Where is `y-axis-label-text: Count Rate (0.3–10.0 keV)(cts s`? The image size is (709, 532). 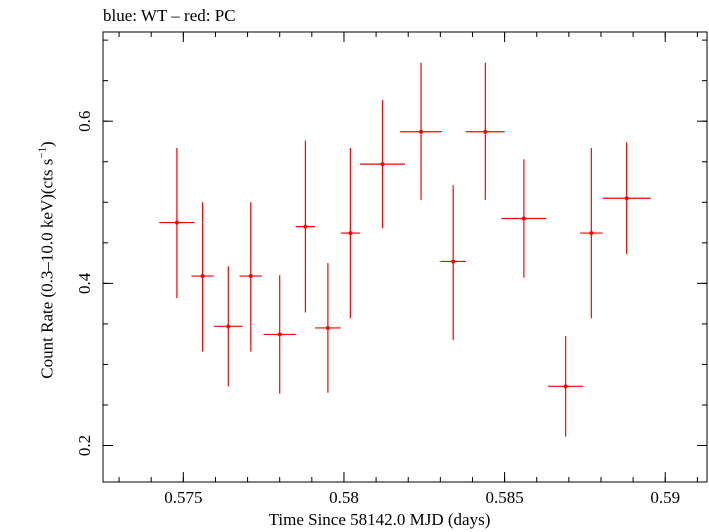 y-axis-label-text: Count Rate (0.3–10.0 keV)(cts s is located at coordinates (47, 268).